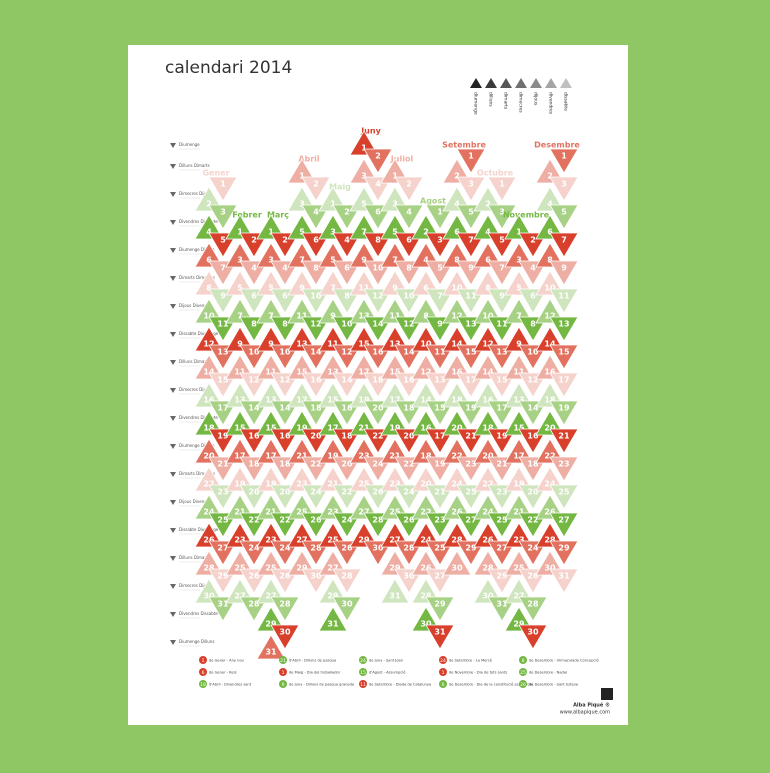  I want to click on weekday-legend-label: diumenge, so click(476, 103).